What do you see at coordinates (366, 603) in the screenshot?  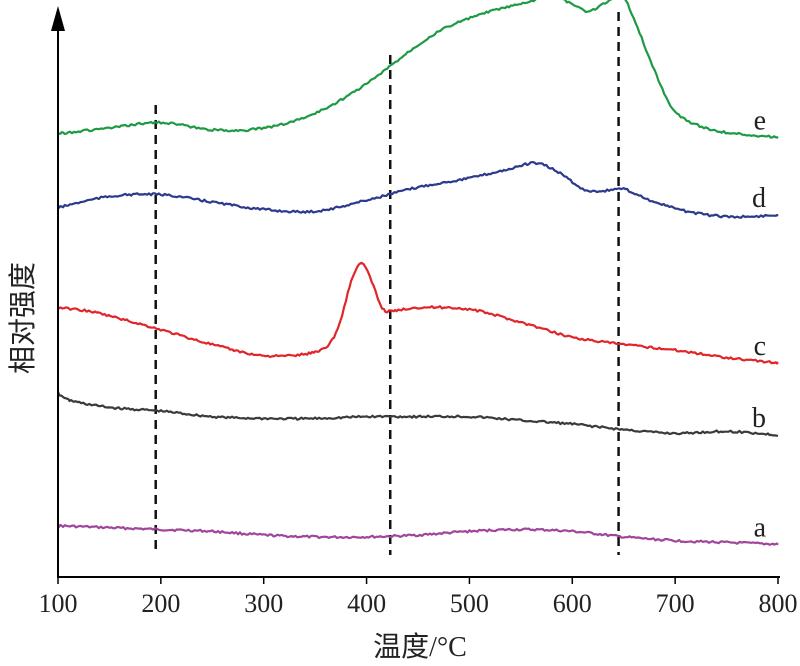 I see `x-tick-label-400: 400` at bounding box center [366, 603].